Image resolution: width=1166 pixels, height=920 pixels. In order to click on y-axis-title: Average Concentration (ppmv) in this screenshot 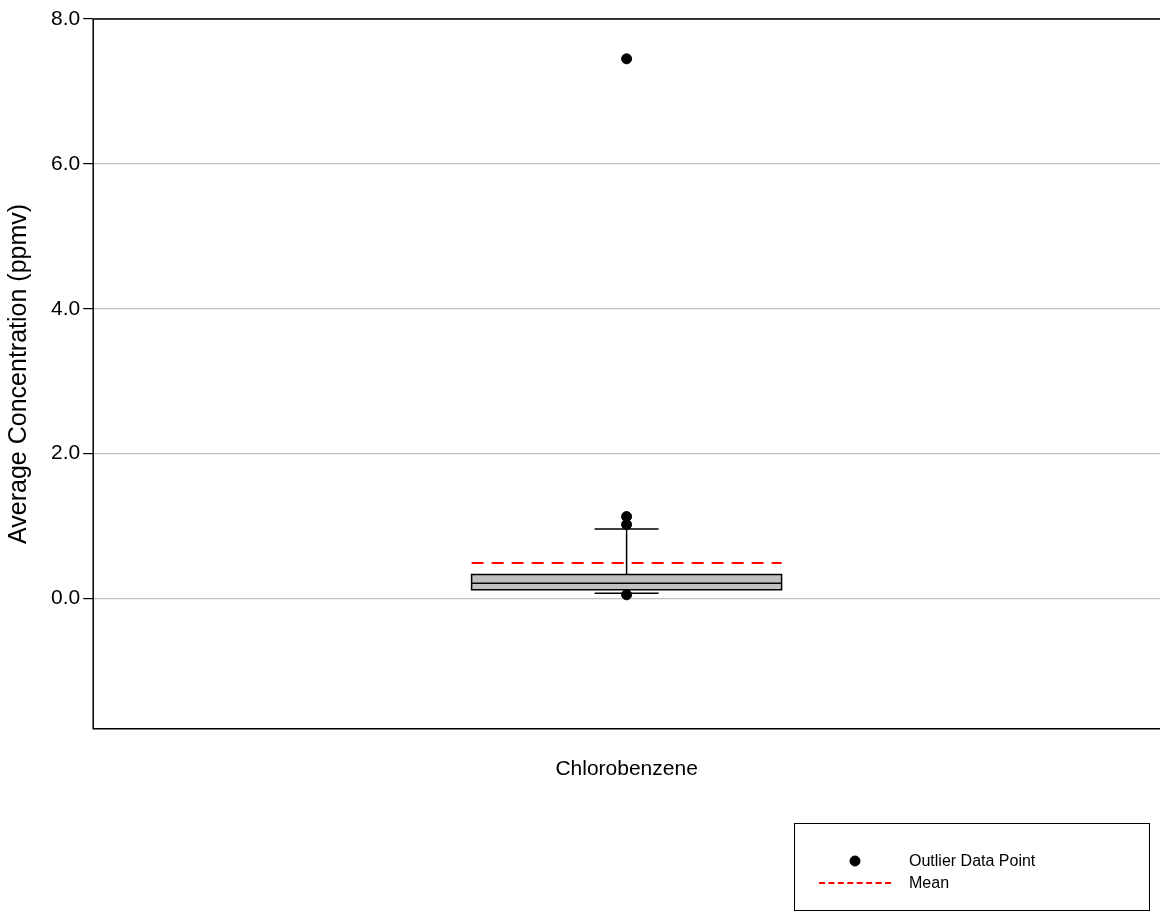, I will do `click(16, 373)`.